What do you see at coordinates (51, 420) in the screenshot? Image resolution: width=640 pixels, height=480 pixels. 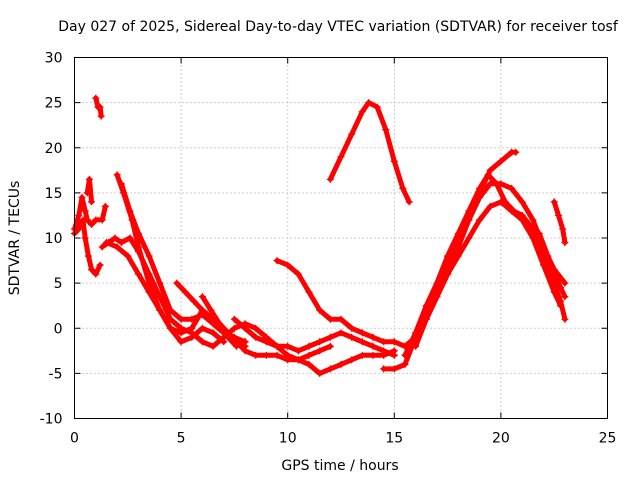 I see `y-tick-label: -10` at bounding box center [51, 420].